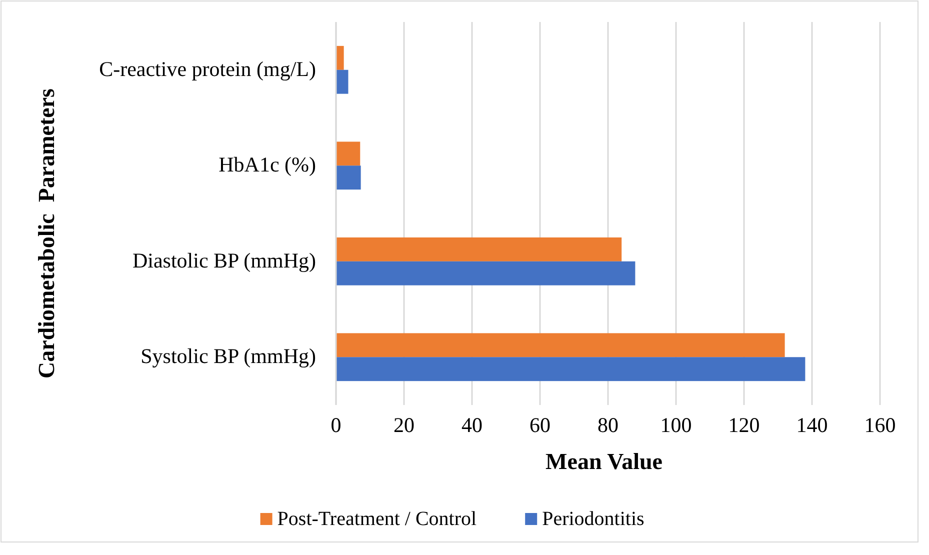 This screenshot has width=929, height=555. I want to click on x-tick-label: 160, so click(880, 425).